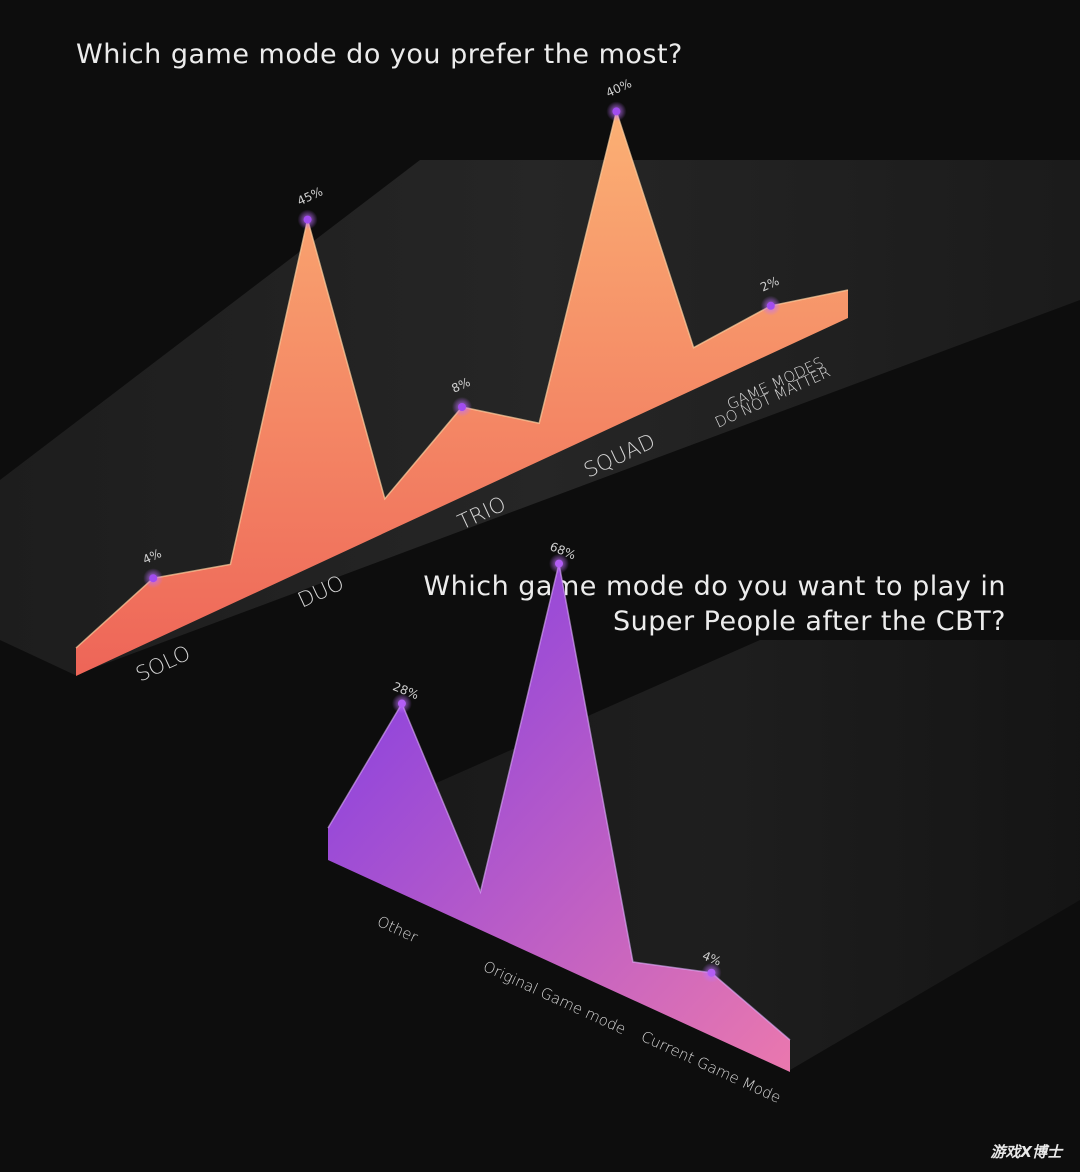  Describe the element at coordinates (310, 196) in the screenshot. I see `chart1-value-label: 45%` at that location.